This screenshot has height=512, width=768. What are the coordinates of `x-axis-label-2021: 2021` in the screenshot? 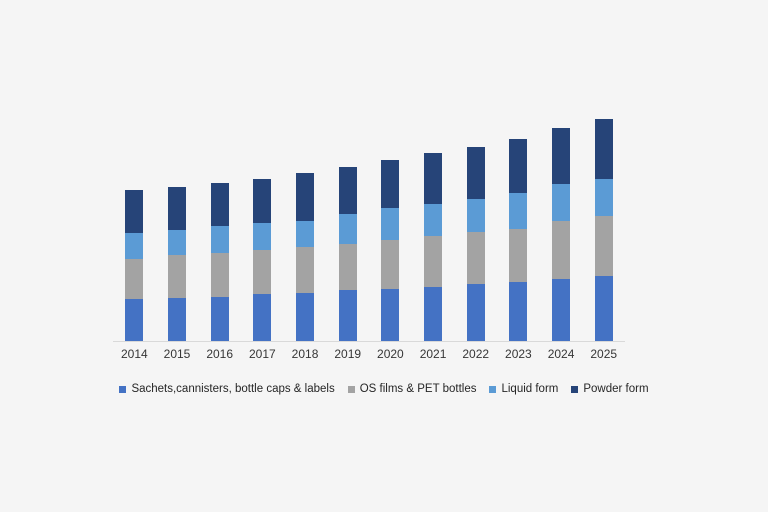 It's located at (433, 354).